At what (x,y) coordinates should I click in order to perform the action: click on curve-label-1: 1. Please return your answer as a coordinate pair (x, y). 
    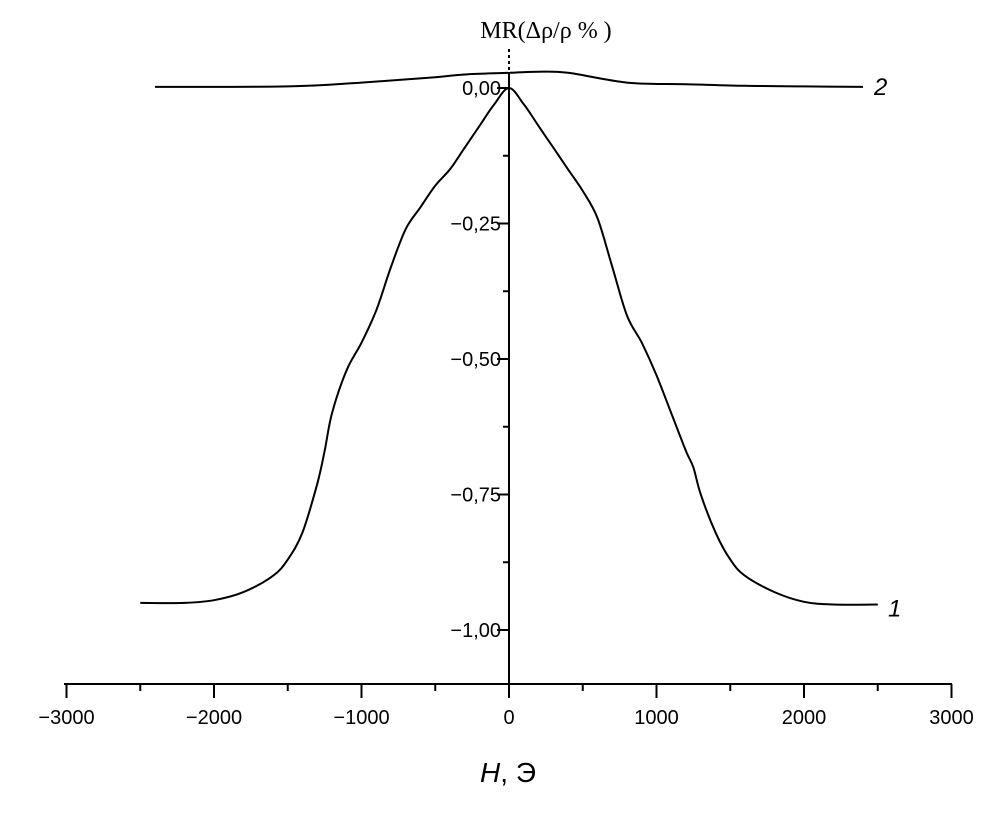
    Looking at the image, I should click on (894, 609).